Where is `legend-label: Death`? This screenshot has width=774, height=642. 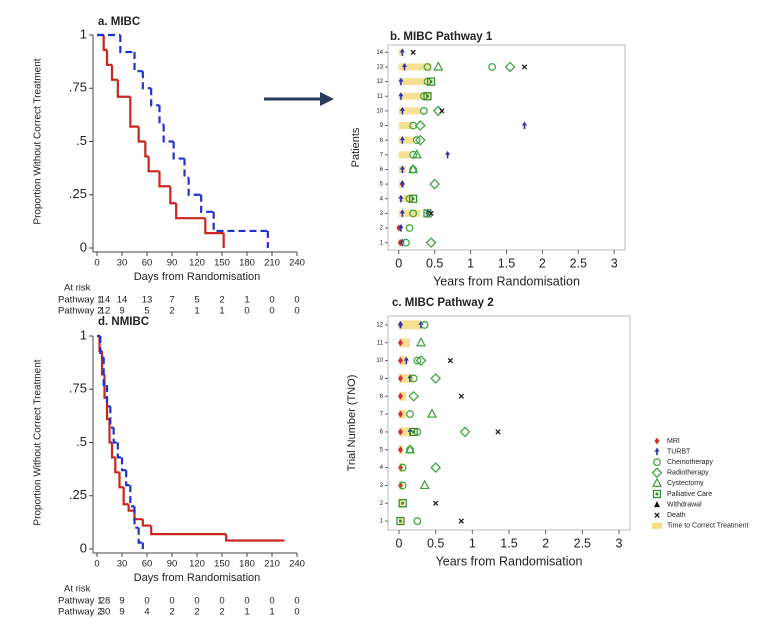
legend-label: Death is located at coordinates (676, 515).